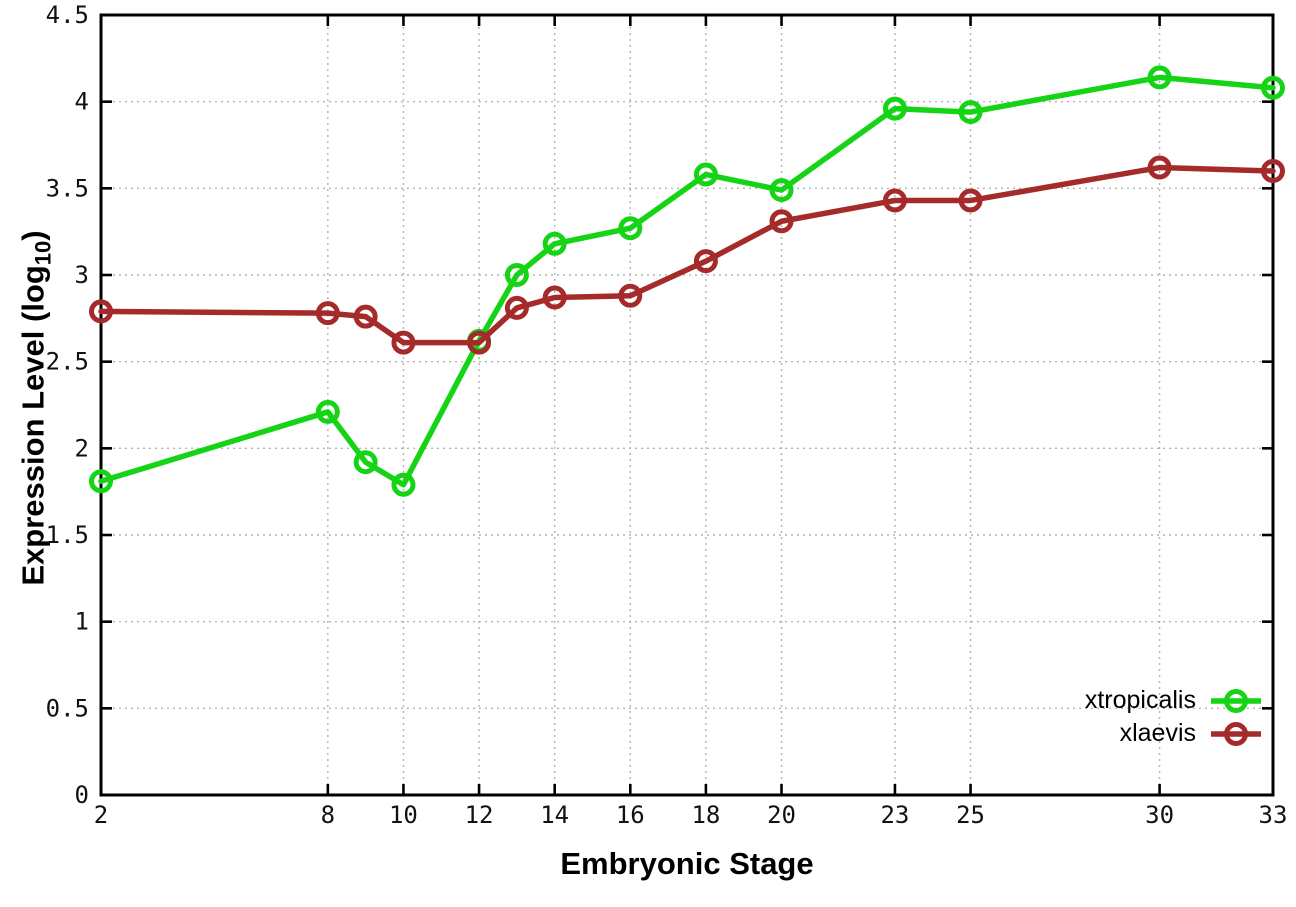 This screenshot has width=1296, height=907. I want to click on legend-item-xlaevis: xlaevis, so click(1174, 733).